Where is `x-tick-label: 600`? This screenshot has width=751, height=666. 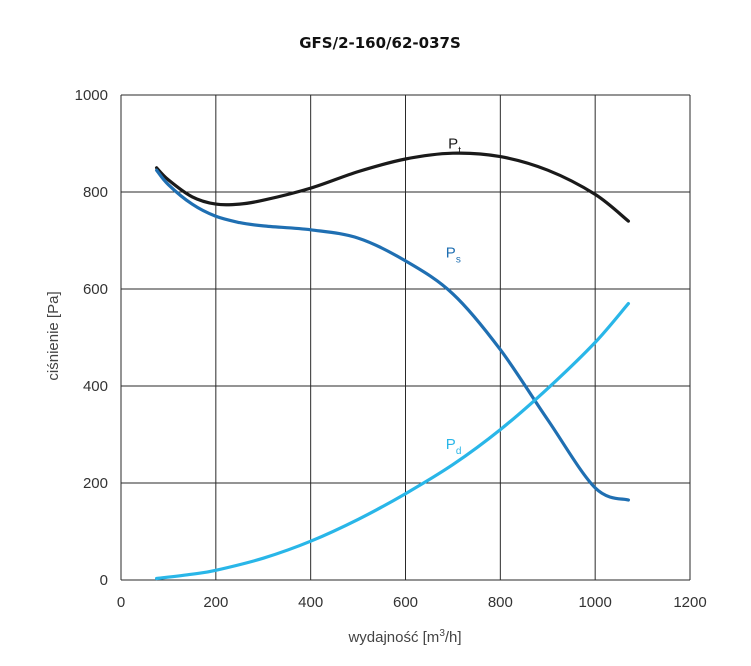
x-tick-label: 600 is located at coordinates (405, 602).